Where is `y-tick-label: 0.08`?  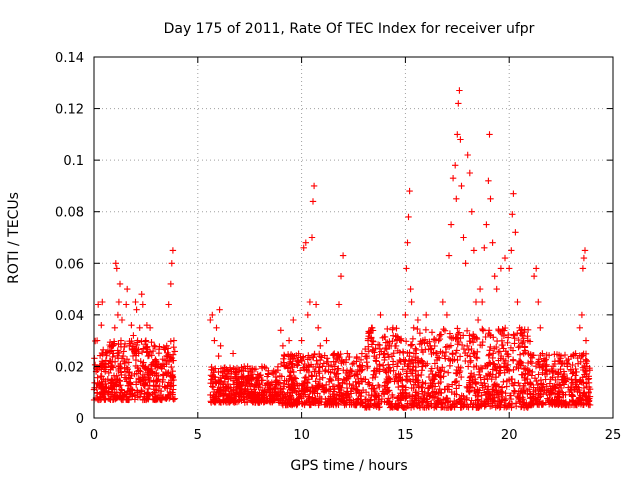 y-tick-label: 0.08 is located at coordinates (69, 213).